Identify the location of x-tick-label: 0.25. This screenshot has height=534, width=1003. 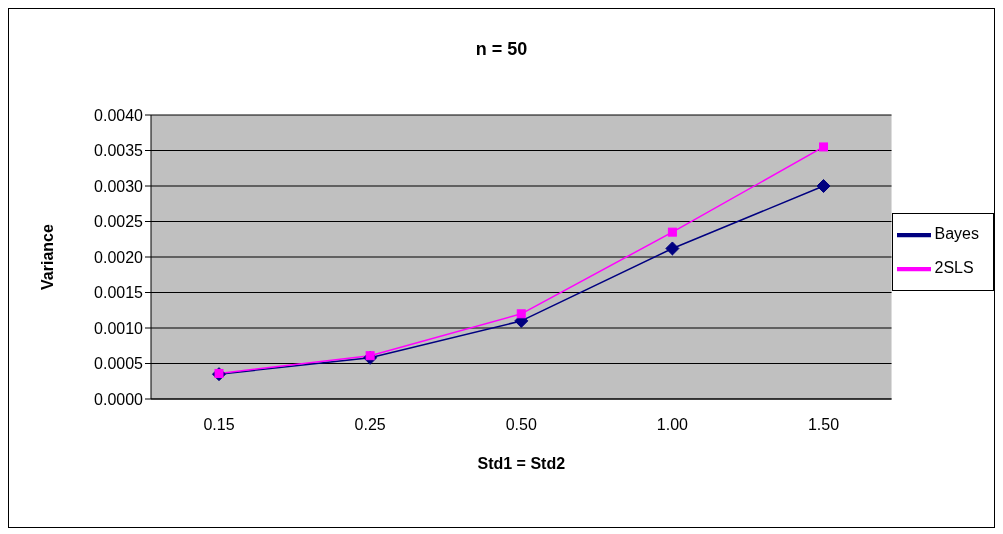
(370, 425).